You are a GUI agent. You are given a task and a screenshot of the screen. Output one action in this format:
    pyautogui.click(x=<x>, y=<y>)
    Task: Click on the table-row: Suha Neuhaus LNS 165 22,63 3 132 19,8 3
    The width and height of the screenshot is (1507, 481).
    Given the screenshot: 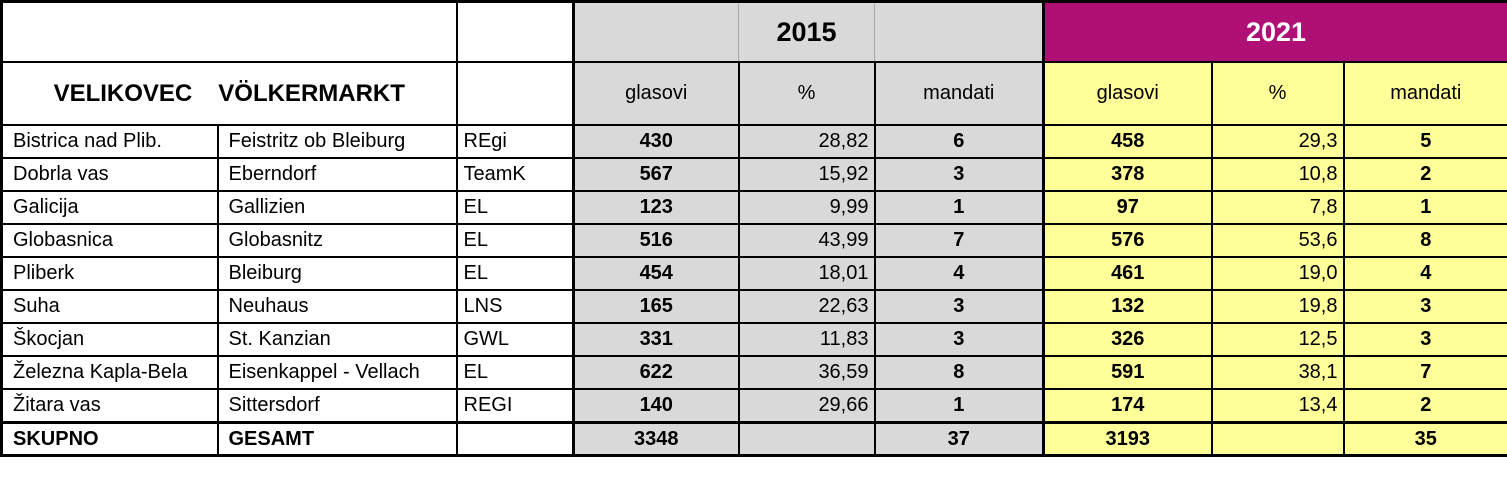 What is the action you would take?
    pyautogui.click(x=753, y=306)
    